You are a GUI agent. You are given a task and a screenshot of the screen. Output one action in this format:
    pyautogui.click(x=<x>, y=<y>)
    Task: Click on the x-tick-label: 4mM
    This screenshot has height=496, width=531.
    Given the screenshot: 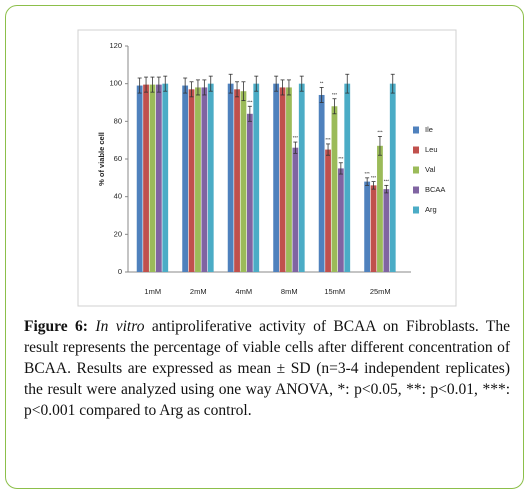 What is the action you would take?
    pyautogui.click(x=243, y=291)
    